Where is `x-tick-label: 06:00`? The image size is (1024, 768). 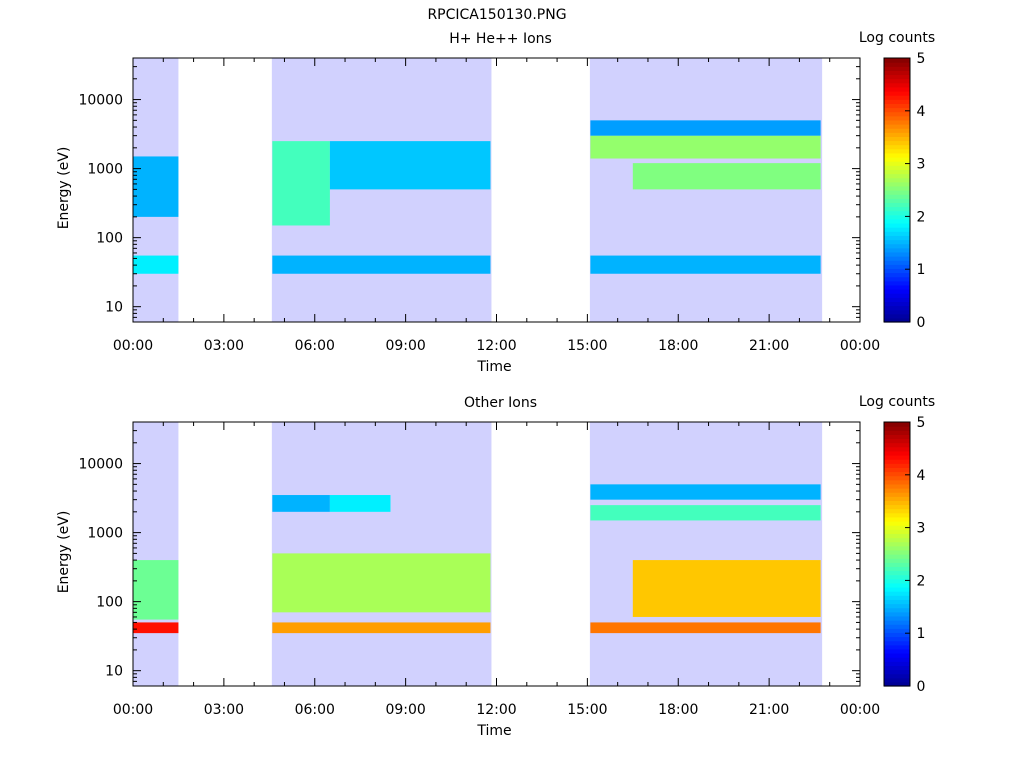
x-tick-label: 06:00 is located at coordinates (315, 710).